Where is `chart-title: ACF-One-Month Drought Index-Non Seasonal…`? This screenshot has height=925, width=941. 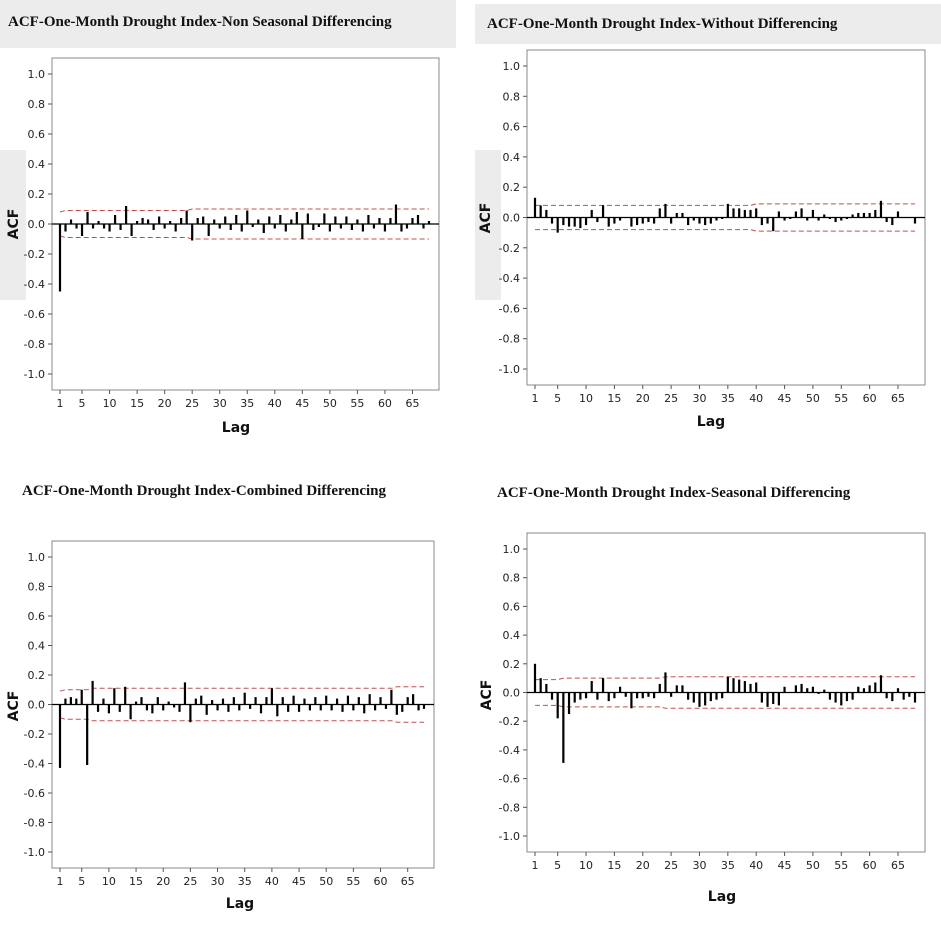 chart-title: ACF-One-Month Drought Index-Non Seasonal… is located at coordinates (200, 22).